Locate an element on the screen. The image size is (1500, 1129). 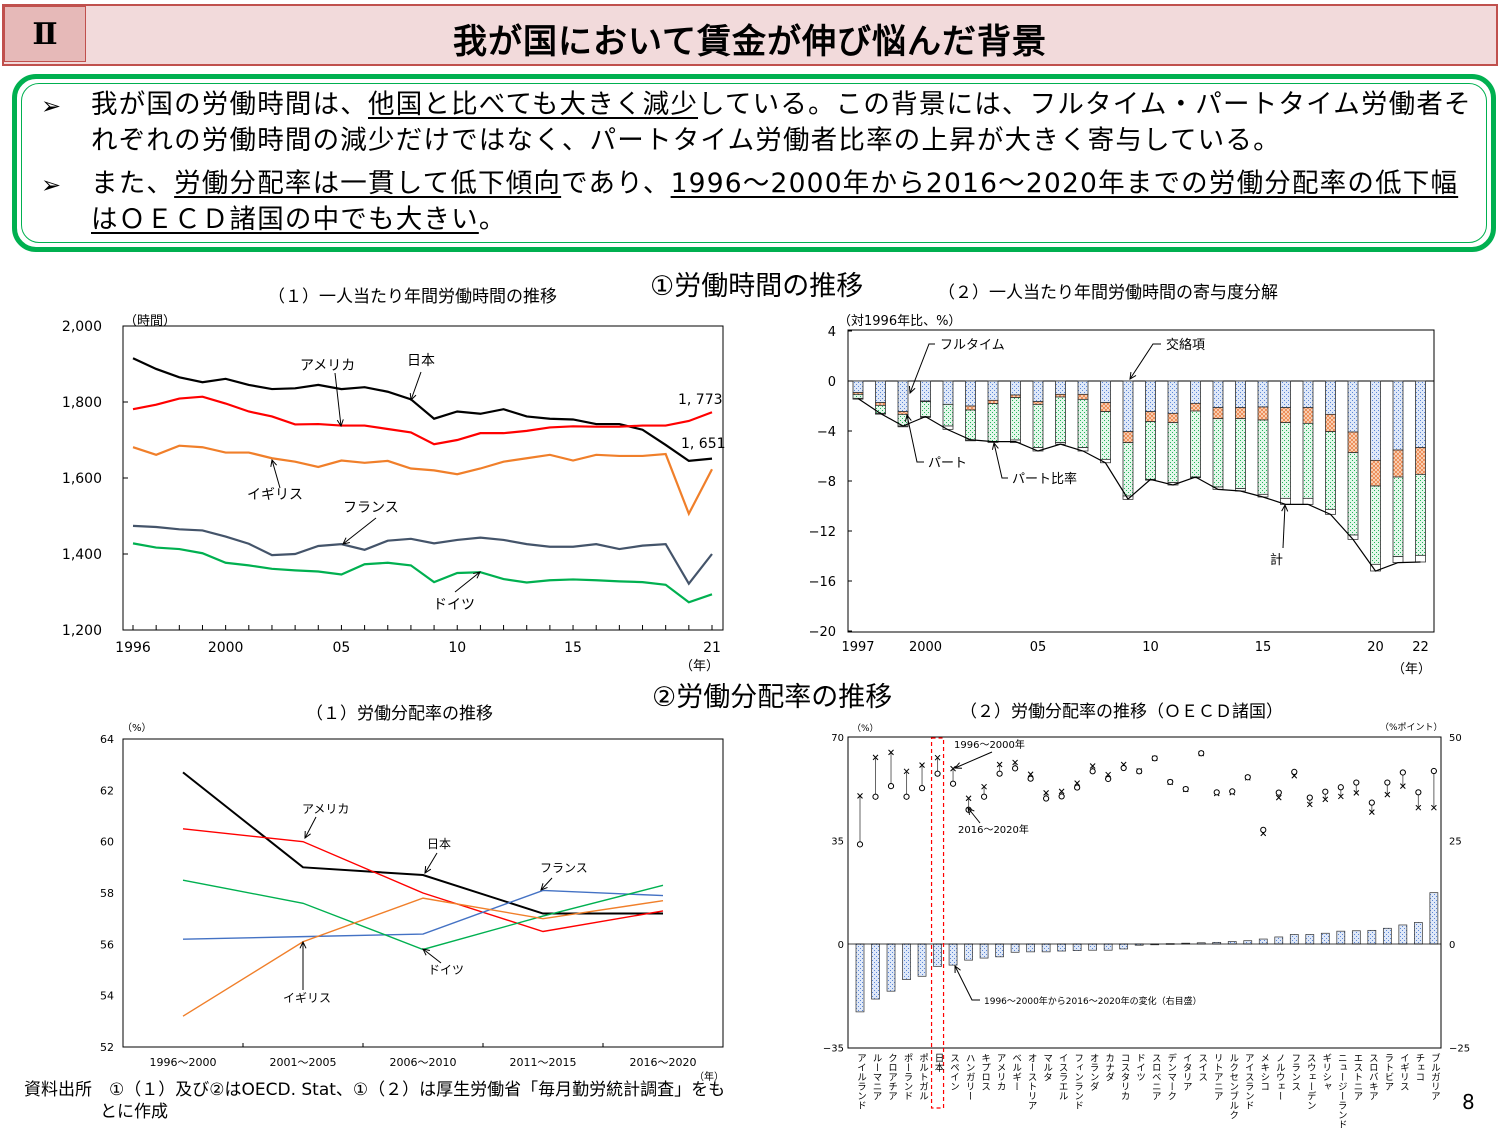
chart2-y-tick-label: −8 is located at coordinates (826, 482).